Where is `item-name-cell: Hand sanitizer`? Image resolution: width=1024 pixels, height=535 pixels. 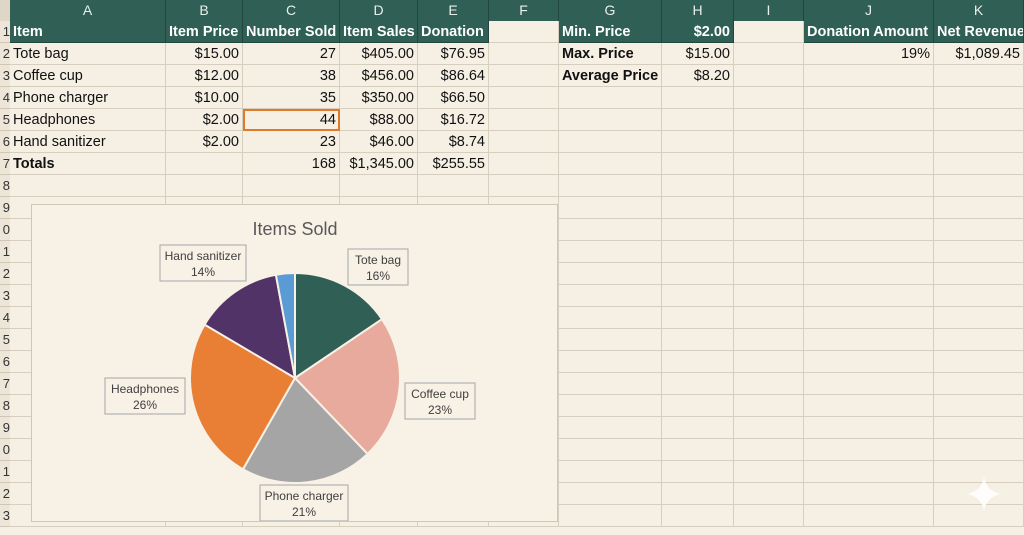 item-name-cell: Hand sanitizer is located at coordinates (88, 142).